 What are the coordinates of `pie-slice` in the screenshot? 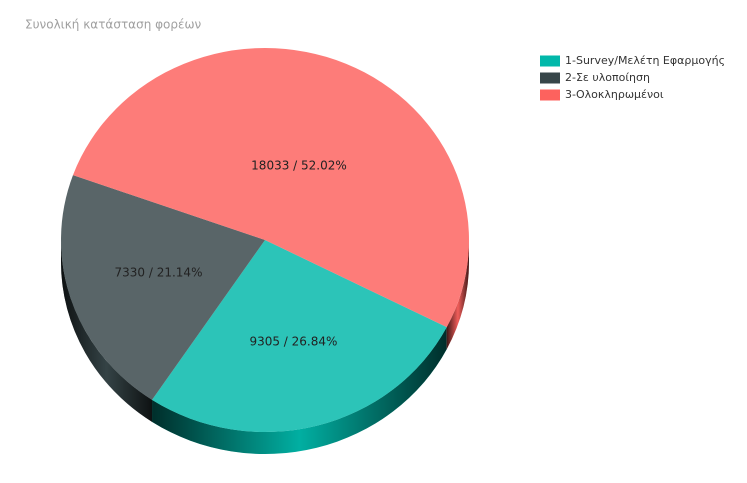 It's located at (162, 287).